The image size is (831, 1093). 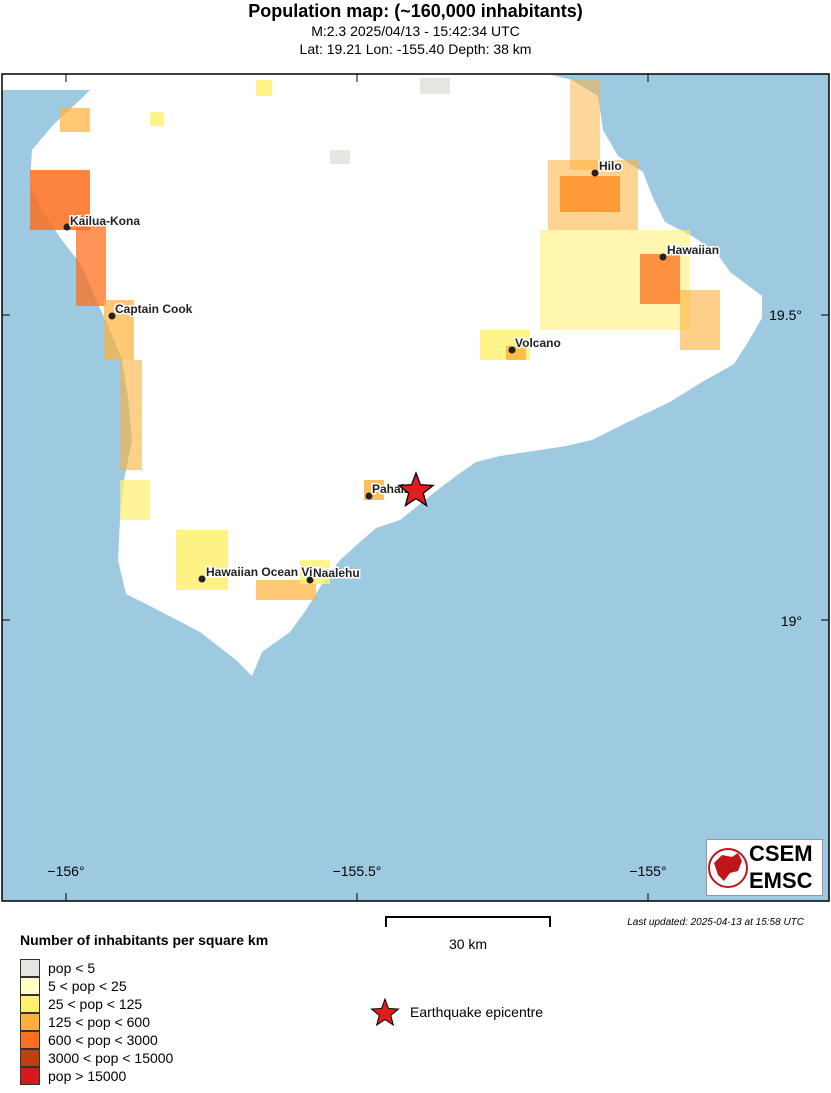 I want to click on event-location: Lat: 19.21 Lon: -155.40 Depth: 38 km, so click(x=415, y=49).